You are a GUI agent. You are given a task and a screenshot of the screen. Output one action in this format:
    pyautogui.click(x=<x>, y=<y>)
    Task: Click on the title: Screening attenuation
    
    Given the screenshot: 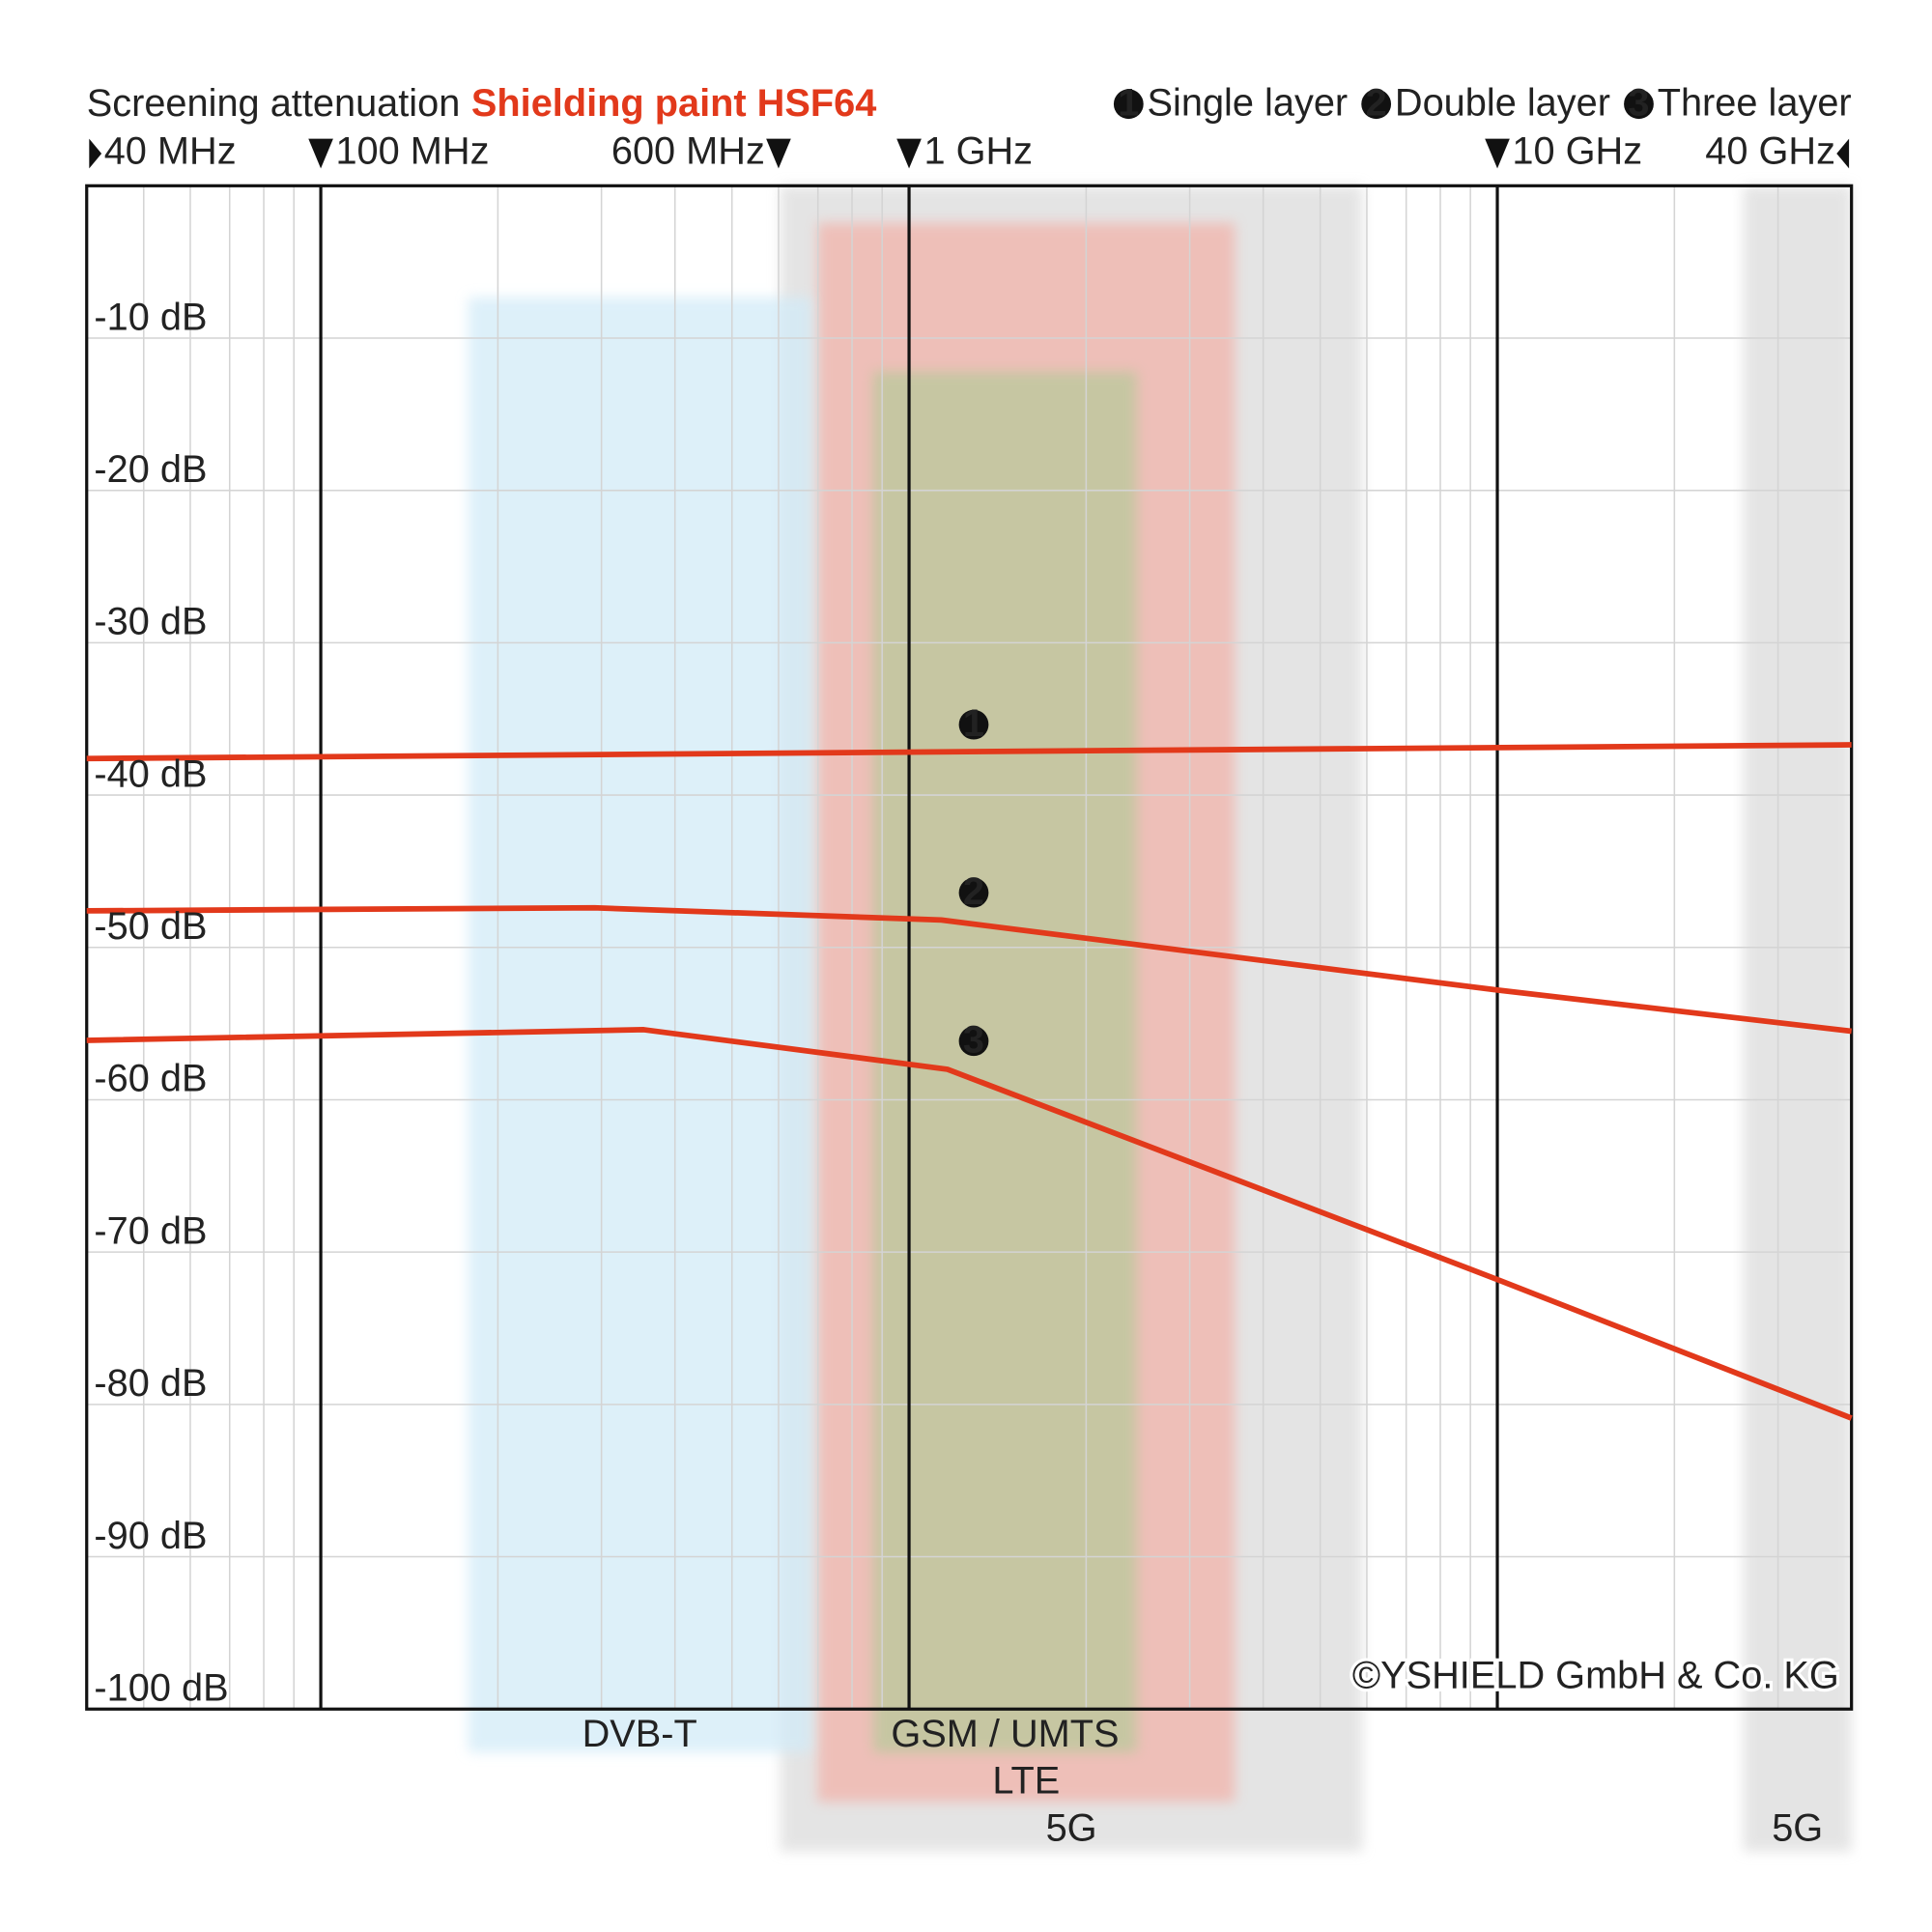 What is the action you would take?
    pyautogui.click(x=274, y=102)
    